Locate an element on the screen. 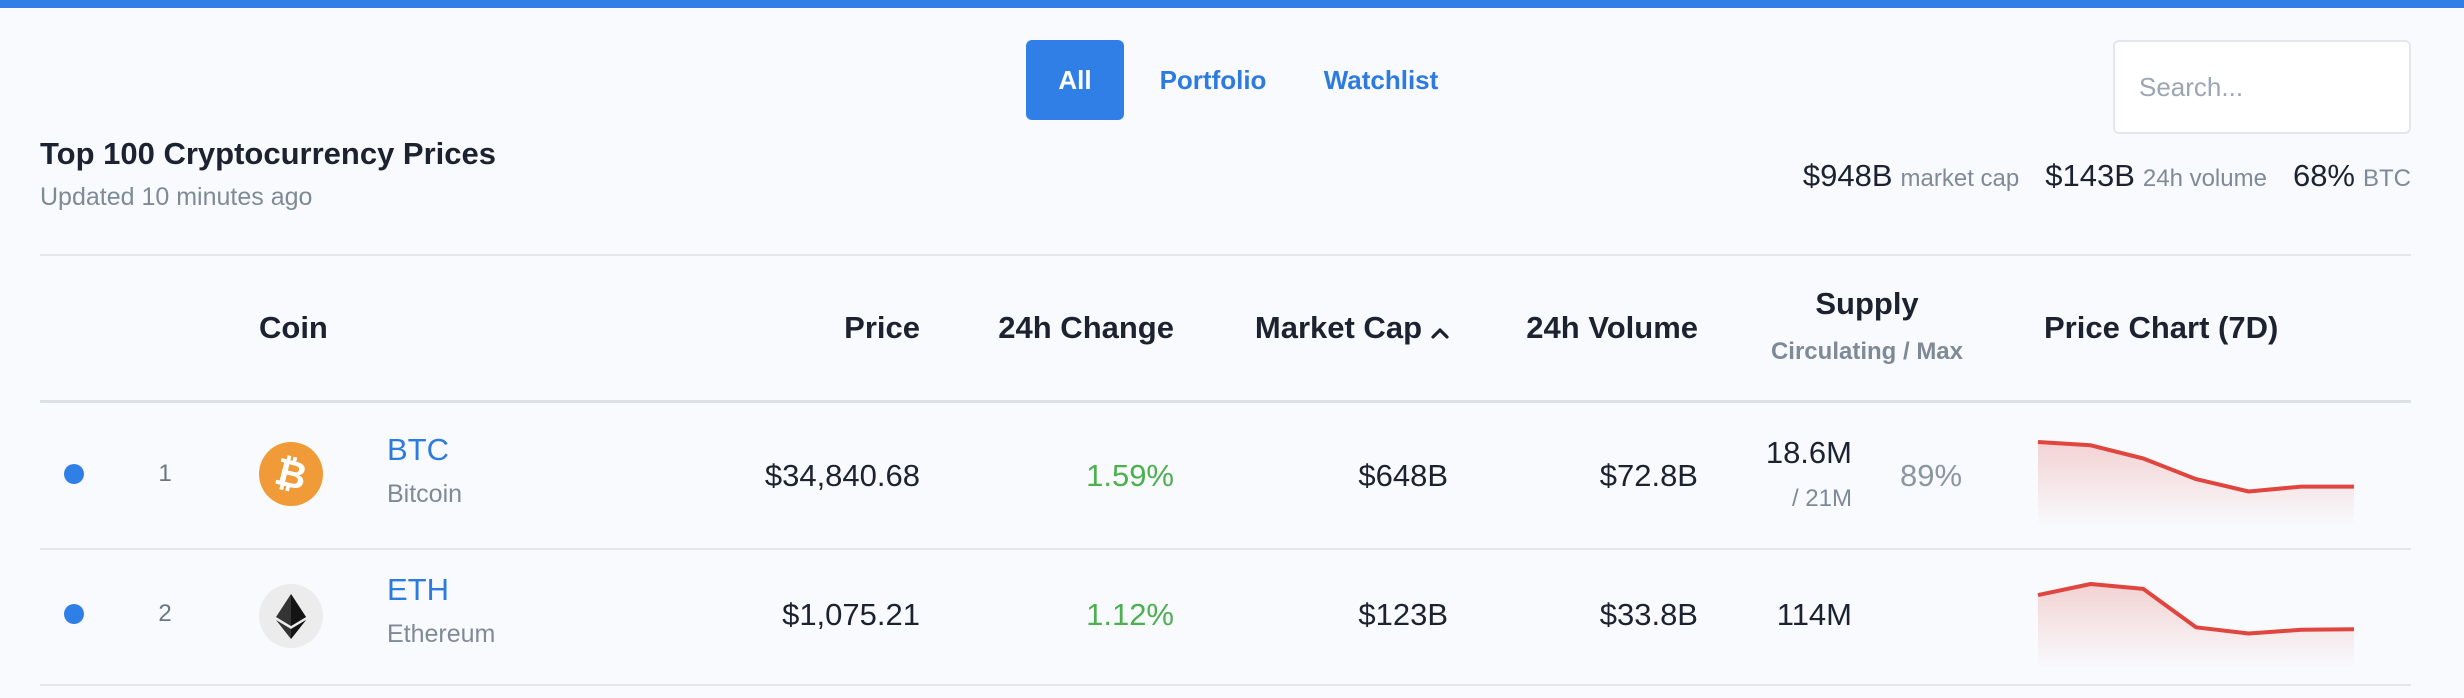 This screenshot has height=698, width=2464. bitcoin-icon: ₿ is located at coordinates (291, 474).